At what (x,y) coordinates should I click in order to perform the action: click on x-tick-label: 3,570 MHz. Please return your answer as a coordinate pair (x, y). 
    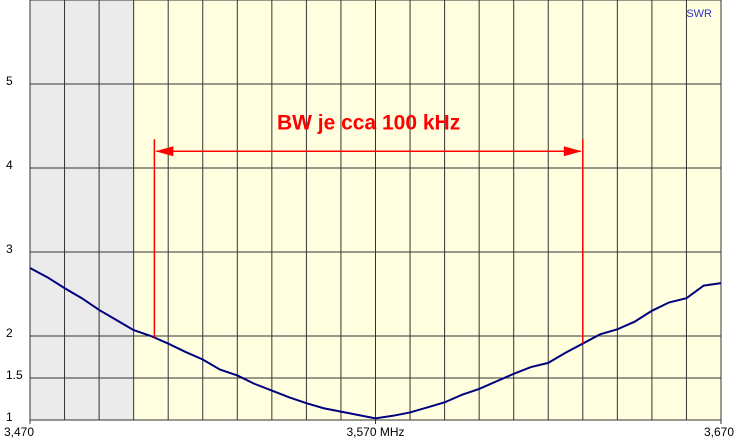
    Looking at the image, I should click on (375, 432).